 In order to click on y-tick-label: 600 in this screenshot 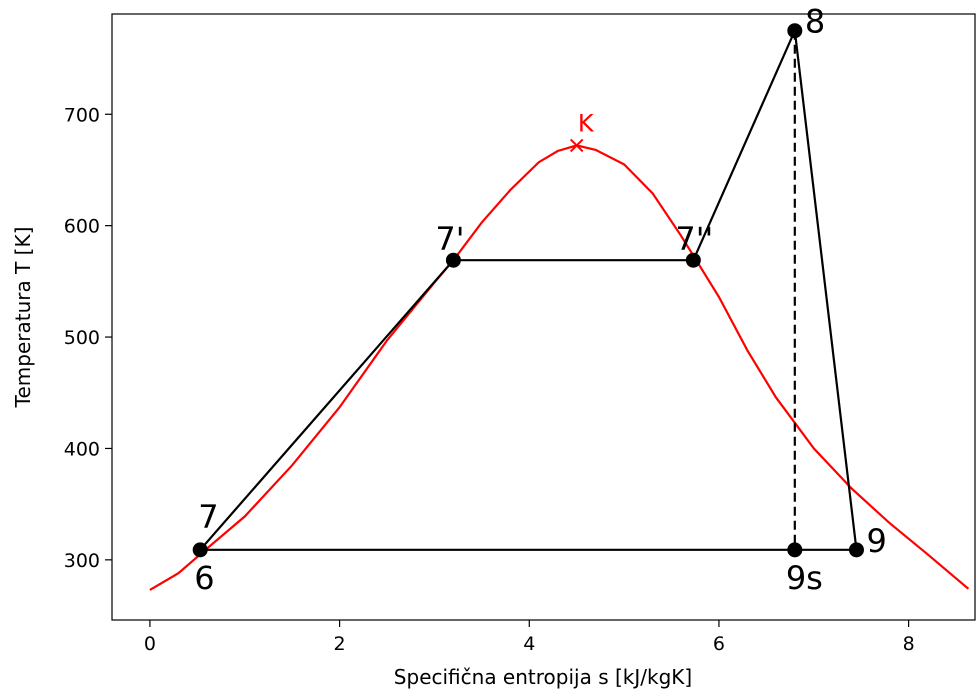, I will do `click(82, 227)`.